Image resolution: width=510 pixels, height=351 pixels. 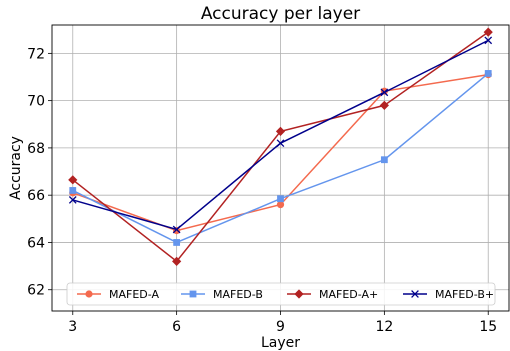 I want to click on legend: MAFED-A MAFED-B MAFED-A+ MAFED-B+, so click(x=281, y=294).